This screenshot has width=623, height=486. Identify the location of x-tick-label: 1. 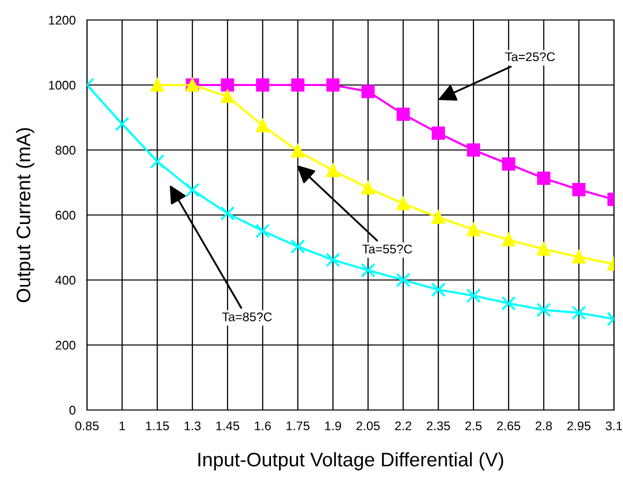
(122, 426).